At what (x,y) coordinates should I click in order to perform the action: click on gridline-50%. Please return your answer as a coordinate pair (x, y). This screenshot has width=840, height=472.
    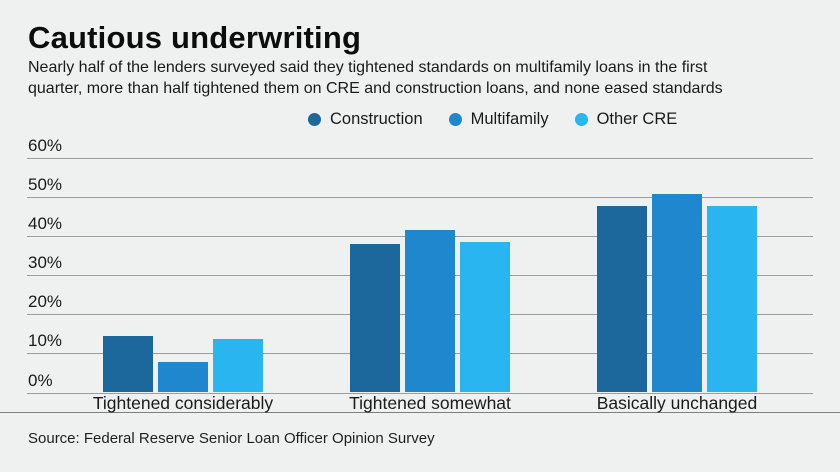
    Looking at the image, I should click on (420, 198).